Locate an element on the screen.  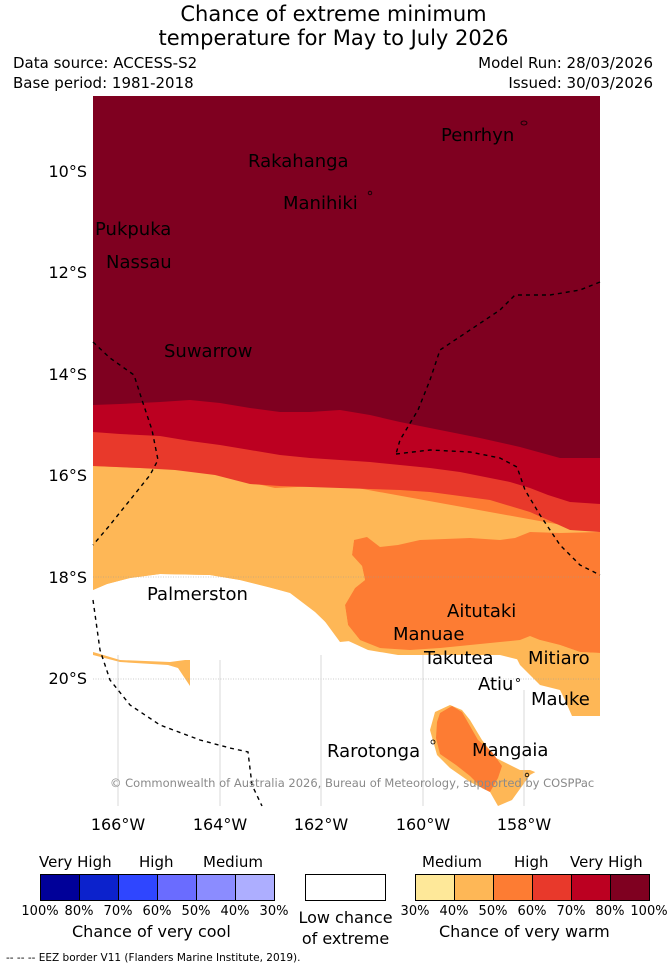
lat-label-18s: 18°S is located at coordinates (67, 577).